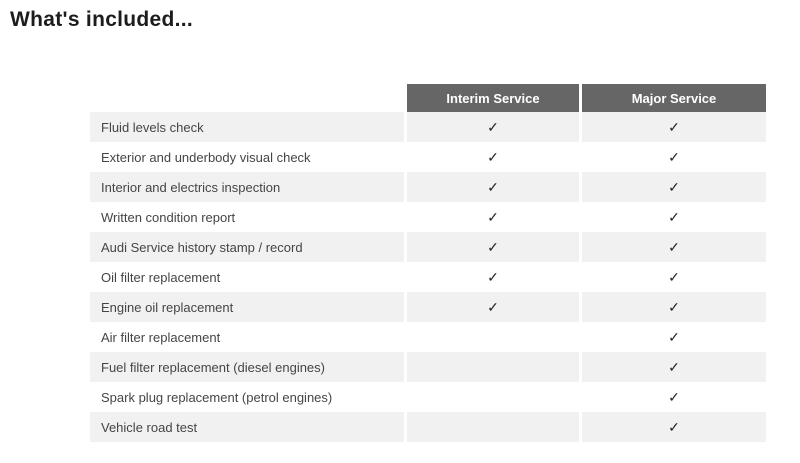 The image size is (800, 463). I want to click on column-header-interim-service: Interim Service, so click(491, 98).